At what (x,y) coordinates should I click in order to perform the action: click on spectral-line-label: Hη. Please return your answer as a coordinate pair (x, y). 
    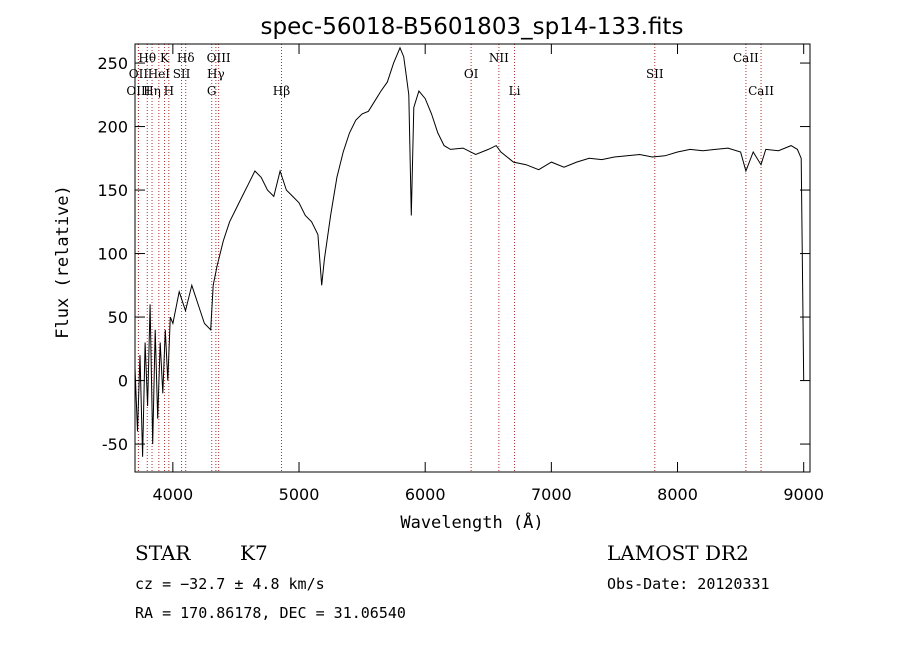
    Looking at the image, I should click on (152, 91).